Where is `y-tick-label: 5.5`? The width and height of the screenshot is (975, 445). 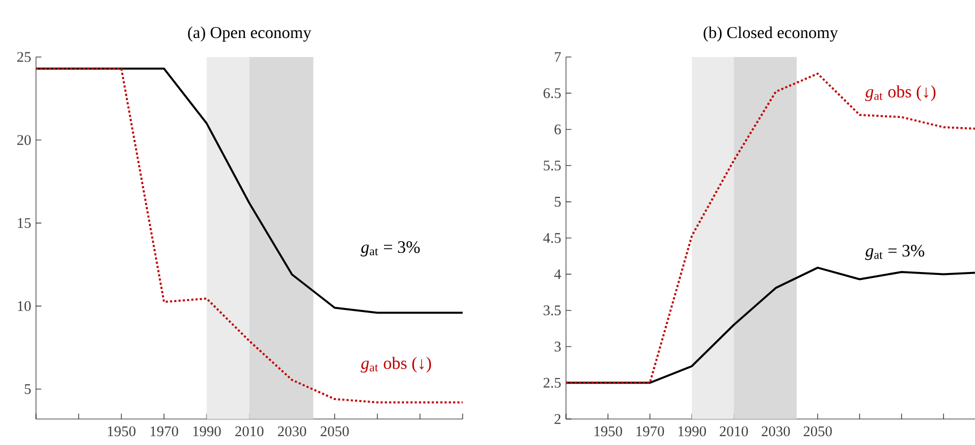
y-tick-label: 5.5 is located at coordinates (552, 165).